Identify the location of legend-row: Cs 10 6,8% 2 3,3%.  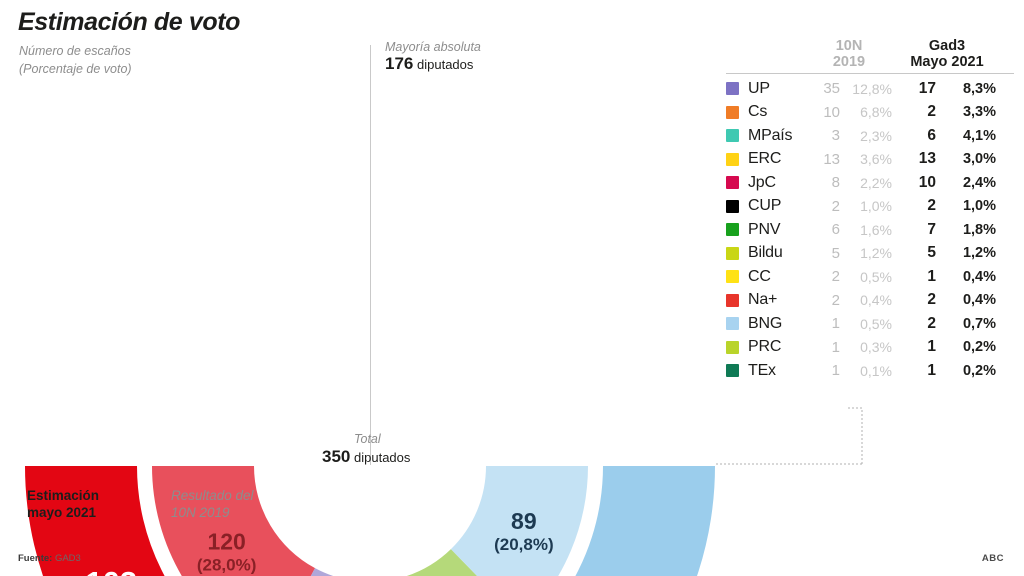
(870, 113).